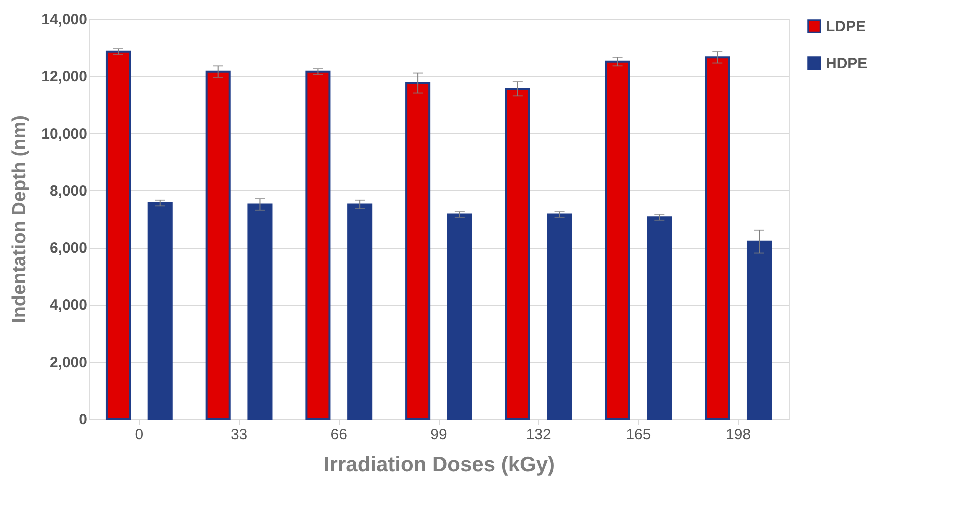 This screenshot has height=520, width=962. I want to click on y-tick-label: 2,000, so click(69, 363).